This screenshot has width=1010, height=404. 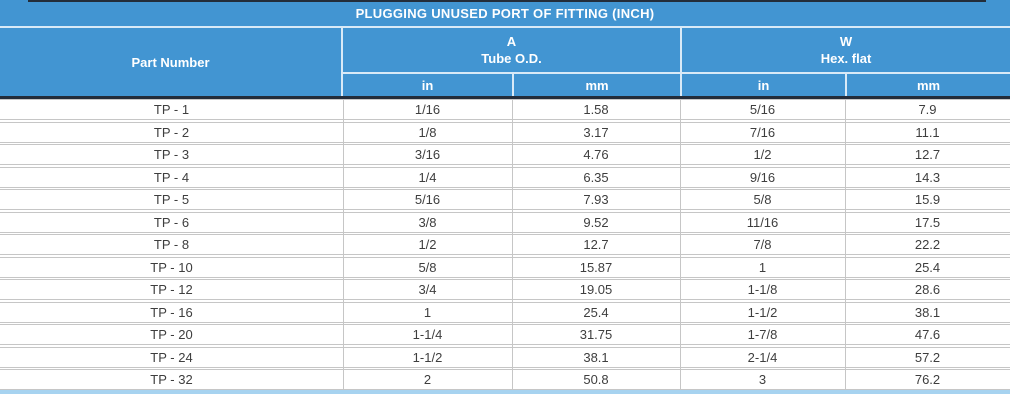 What do you see at coordinates (762, 84) in the screenshot?
I see `column-header-w-in: in` at bounding box center [762, 84].